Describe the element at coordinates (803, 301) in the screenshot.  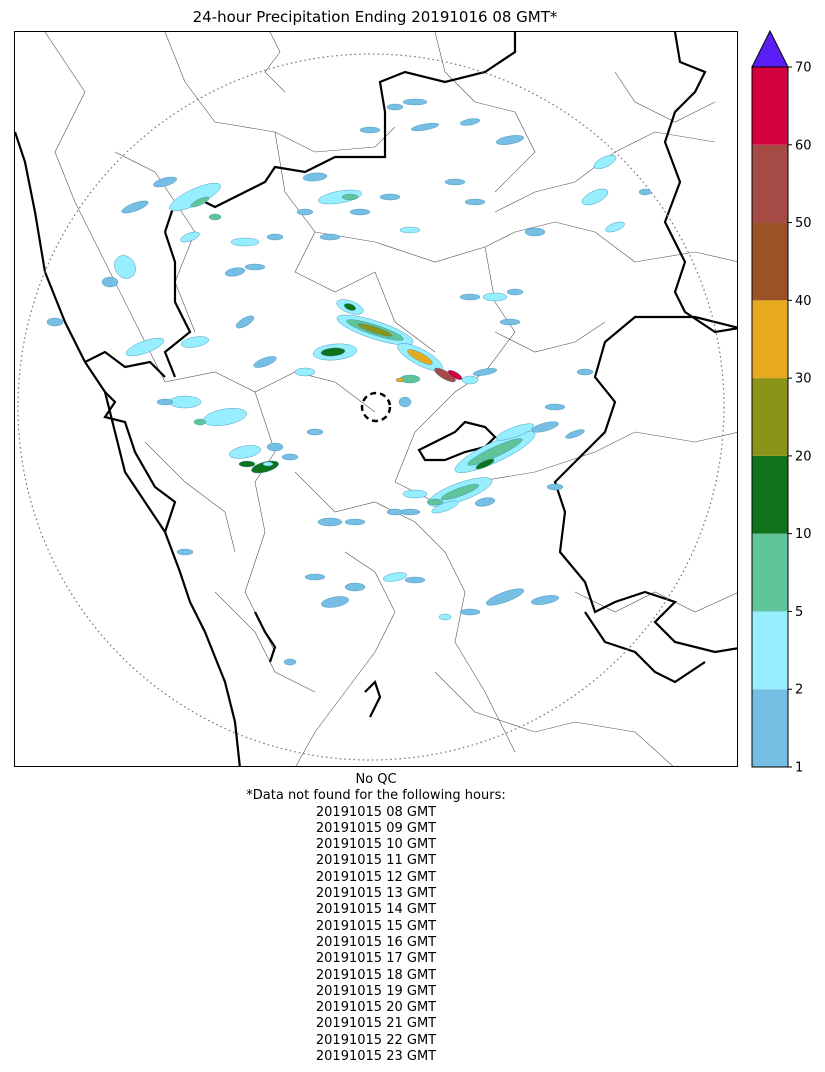
I see `colorbar-tick-label: 40` at that location.